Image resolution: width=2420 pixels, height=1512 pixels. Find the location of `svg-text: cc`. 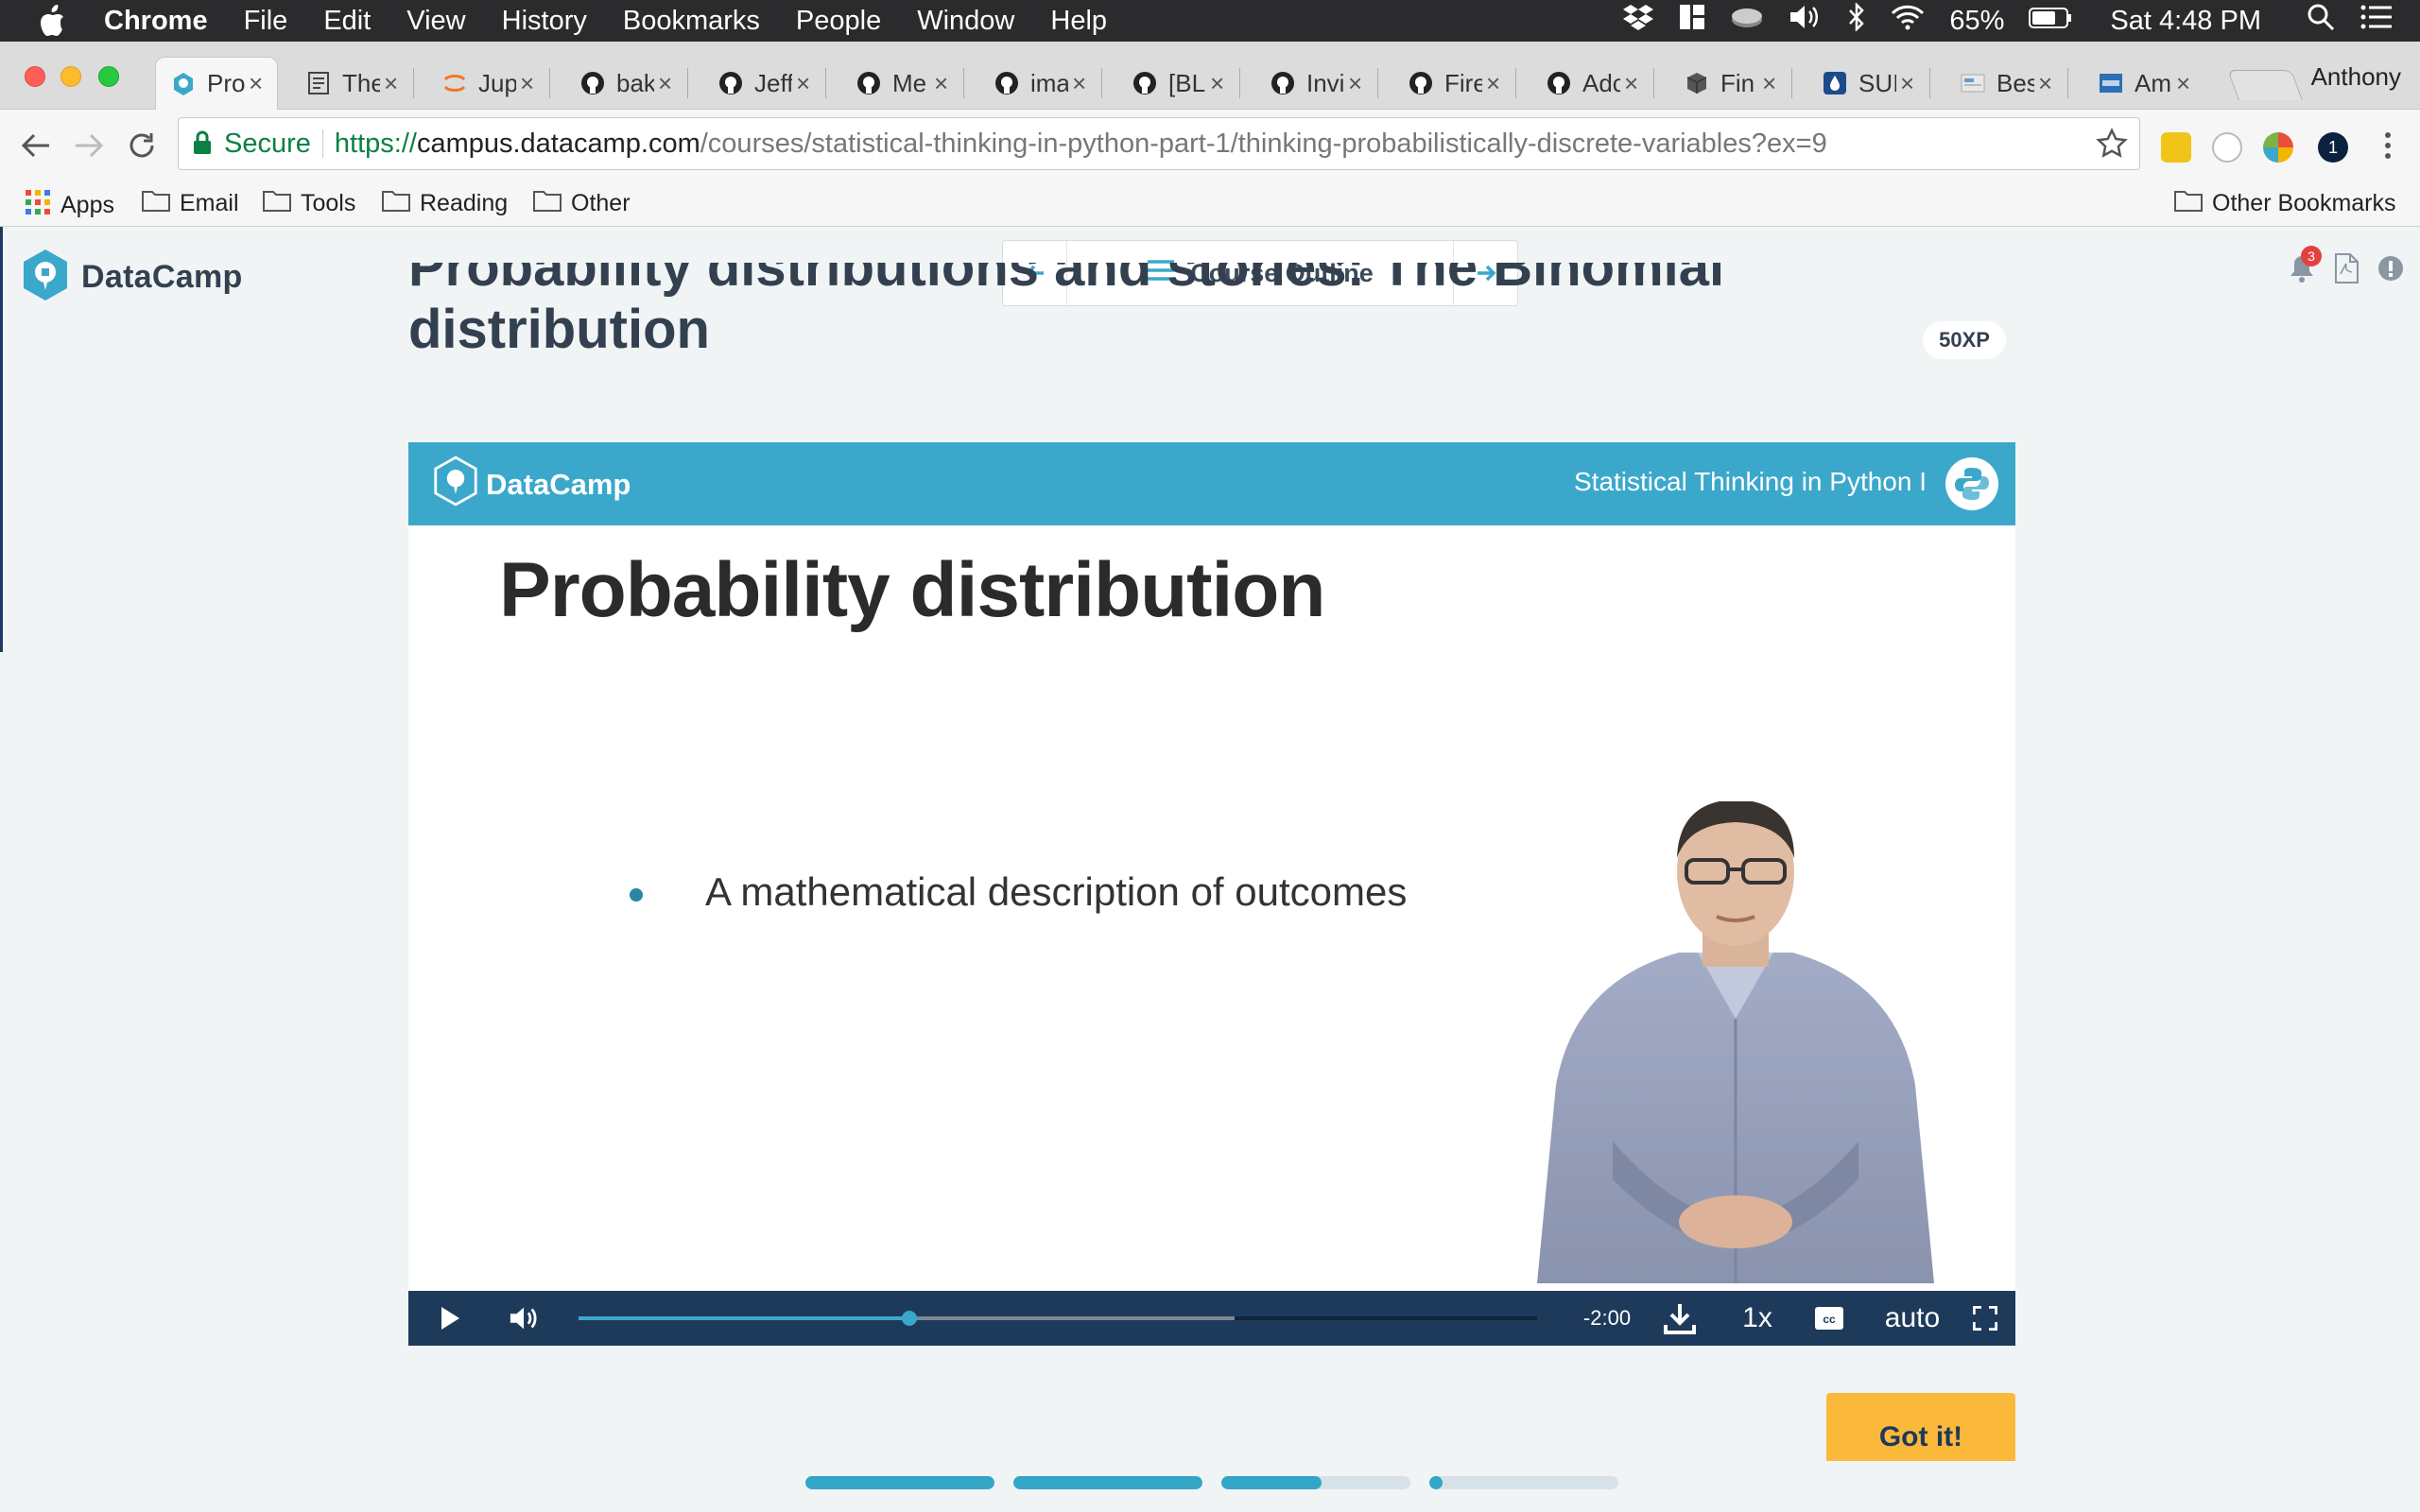

svg-text: cc is located at coordinates (1829, 1319).